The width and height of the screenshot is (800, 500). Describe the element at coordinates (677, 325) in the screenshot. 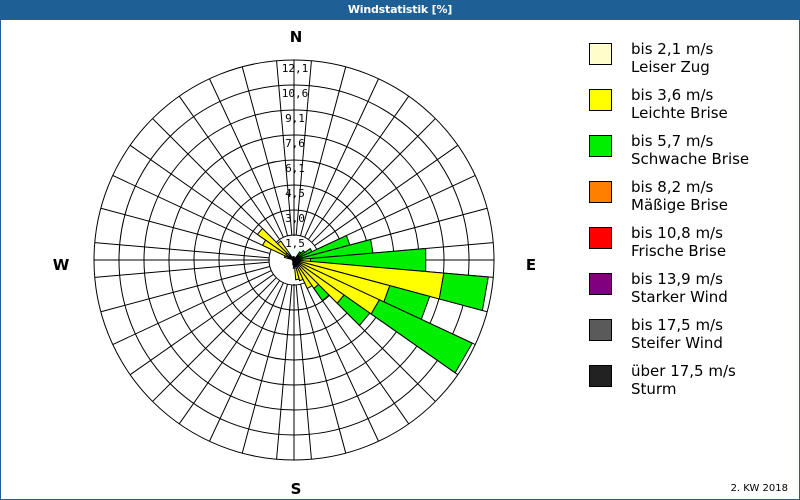

I see `legend-speed: bis 17,5 m/s` at that location.